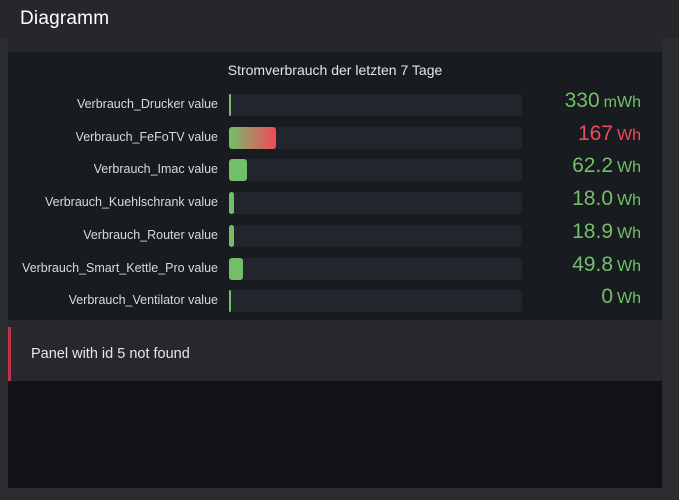  I want to click on bar-gauge-value: 167 Wh, so click(609, 134).